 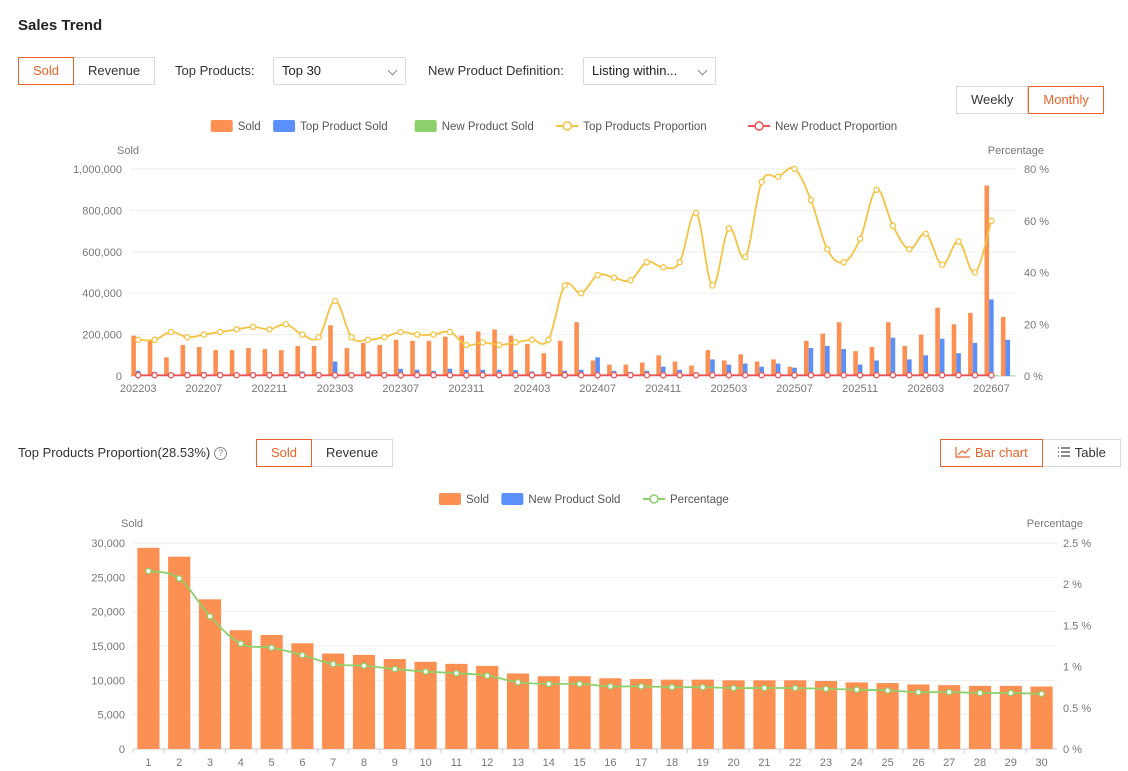 What do you see at coordinates (284, 453) in the screenshot?
I see `section2-sold-button: Sold` at bounding box center [284, 453].